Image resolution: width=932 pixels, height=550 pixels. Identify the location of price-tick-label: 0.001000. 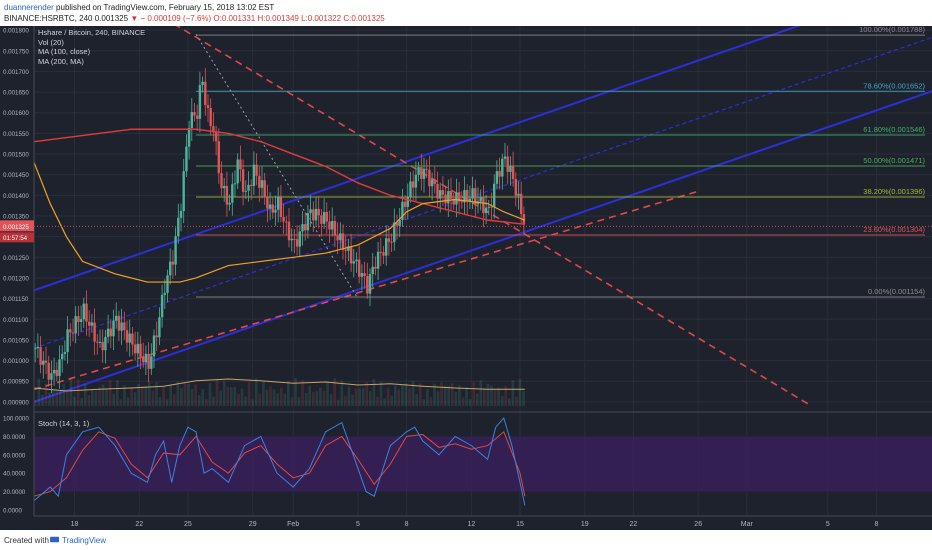
(16, 361).